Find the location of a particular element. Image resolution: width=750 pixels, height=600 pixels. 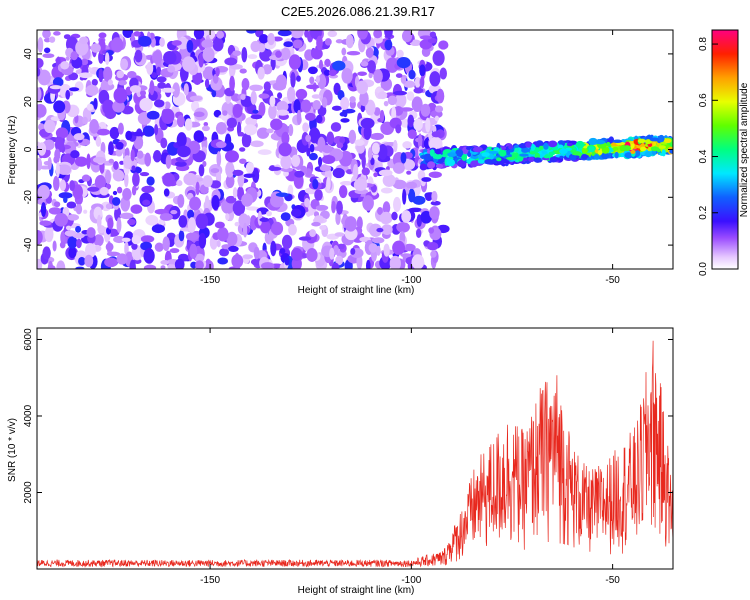

x-tick-label: -150 is located at coordinates (210, 580).